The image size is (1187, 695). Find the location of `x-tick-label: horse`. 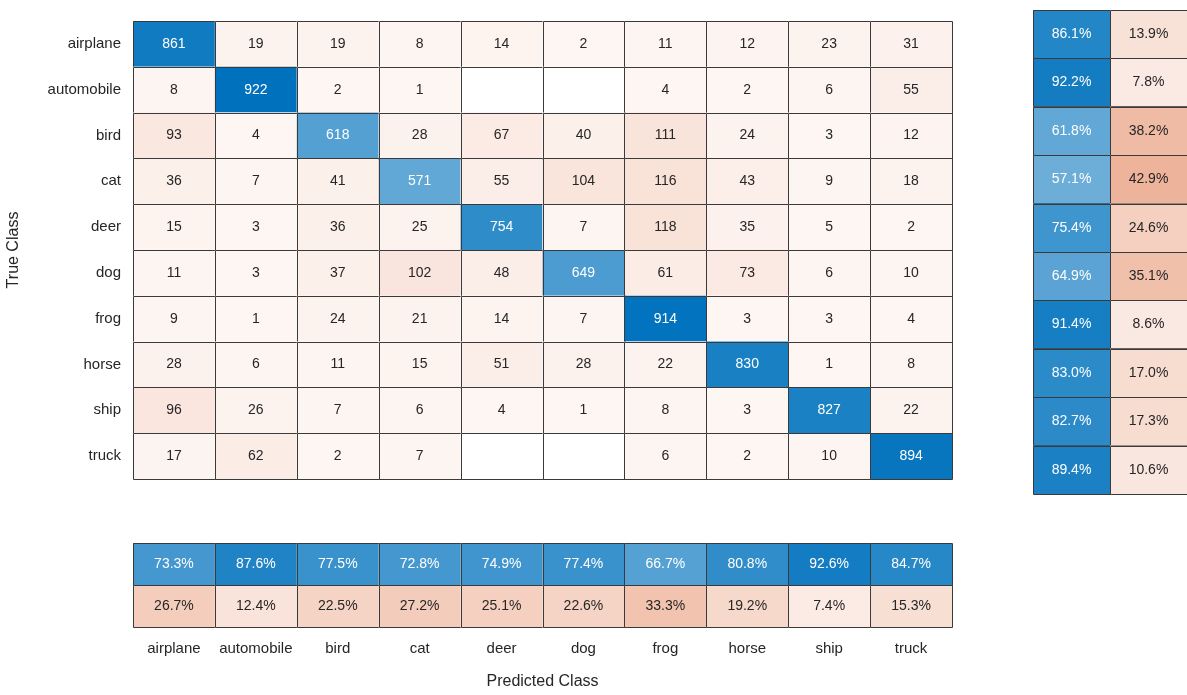

x-tick-label: horse is located at coordinates (747, 647).